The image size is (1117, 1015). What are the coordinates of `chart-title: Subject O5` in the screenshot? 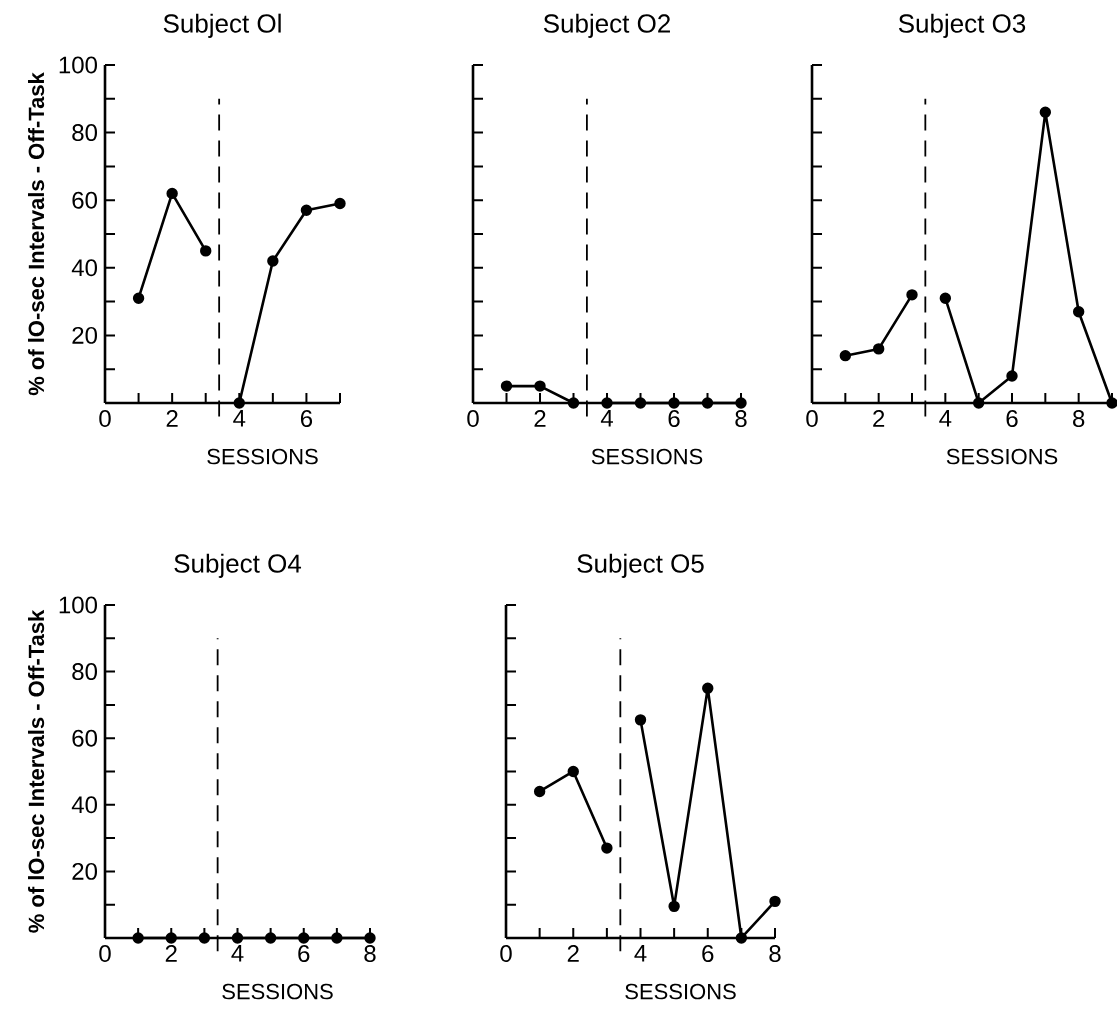 It's located at (640, 565).